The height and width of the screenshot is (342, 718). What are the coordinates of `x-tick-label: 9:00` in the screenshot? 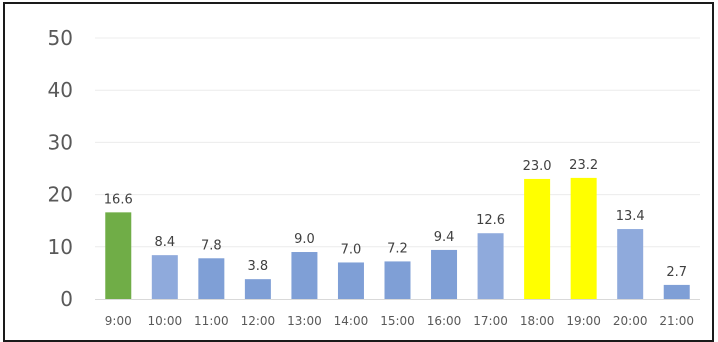 It's located at (118, 321).